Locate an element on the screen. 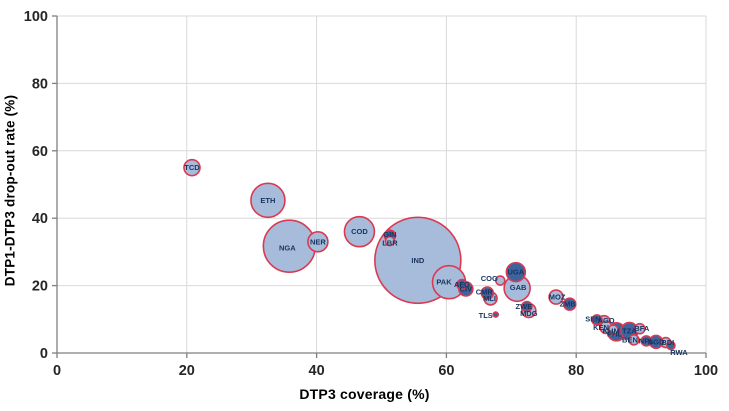  bubble-BFA is located at coordinates (640, 328).